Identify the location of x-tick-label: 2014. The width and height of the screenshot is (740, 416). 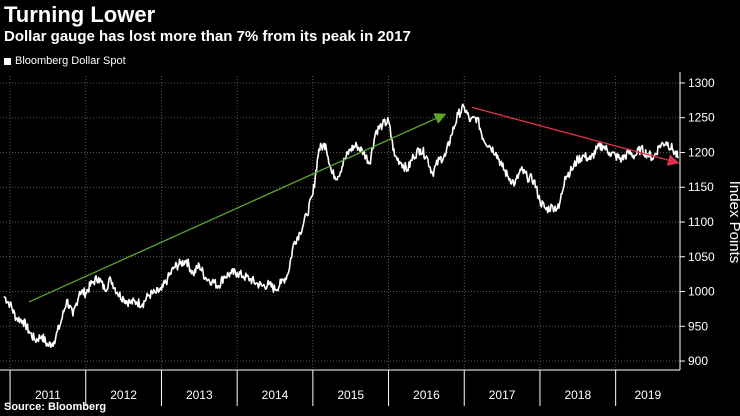
(275, 395).